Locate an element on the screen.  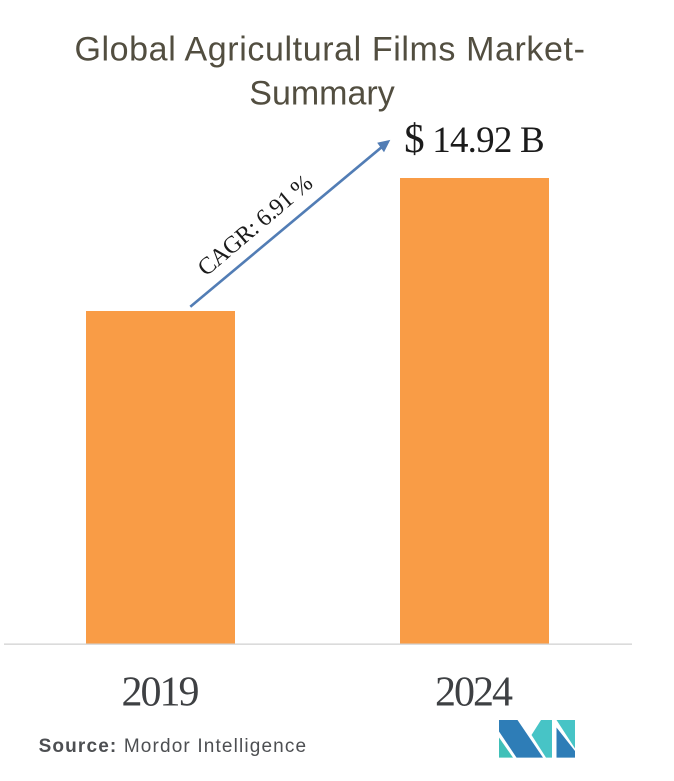
svg-text: 2019 is located at coordinates (160, 693).